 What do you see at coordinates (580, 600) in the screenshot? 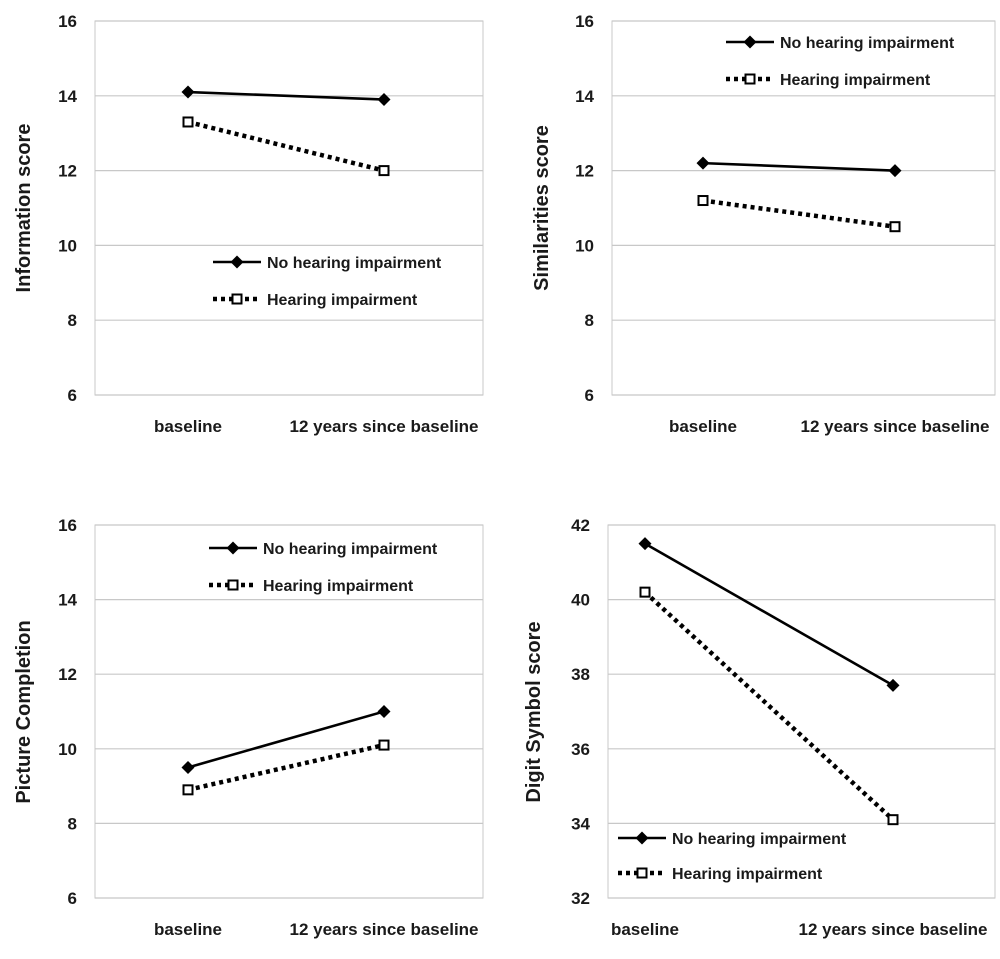
I see `y-tick-label: 40` at bounding box center [580, 600].